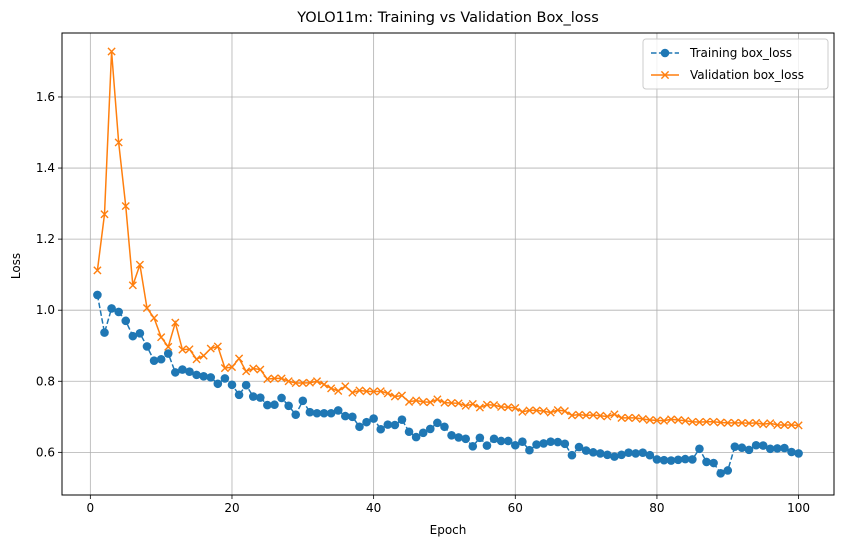  I want to click on legend-marker, so click(665, 53).